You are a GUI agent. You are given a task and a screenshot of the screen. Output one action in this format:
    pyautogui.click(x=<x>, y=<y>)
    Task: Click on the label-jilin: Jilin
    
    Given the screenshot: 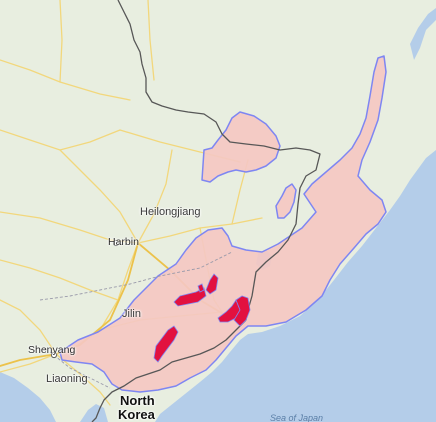 What is the action you would take?
    pyautogui.click(x=131, y=314)
    